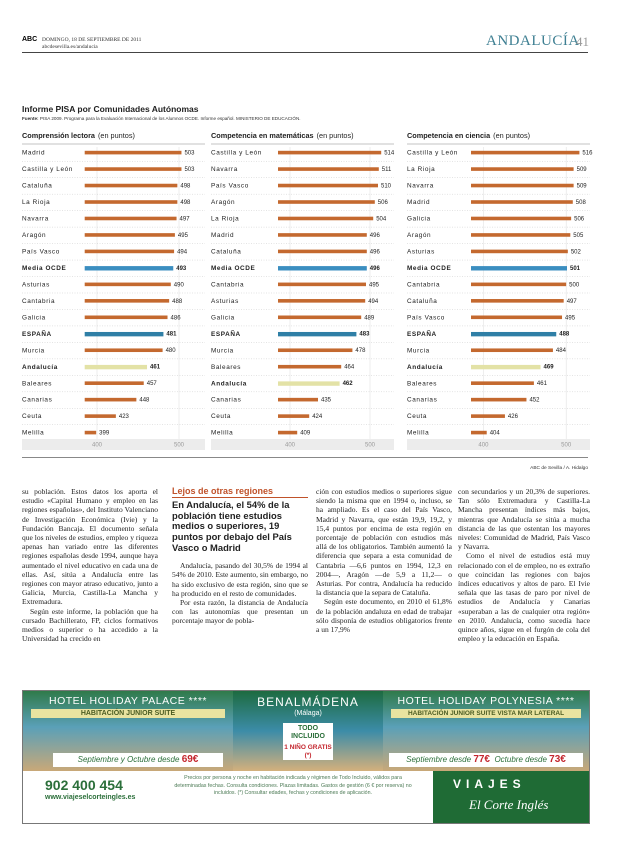  What do you see at coordinates (421, 252) in the screenshot?
I see `category-label: Asturias` at bounding box center [421, 252].